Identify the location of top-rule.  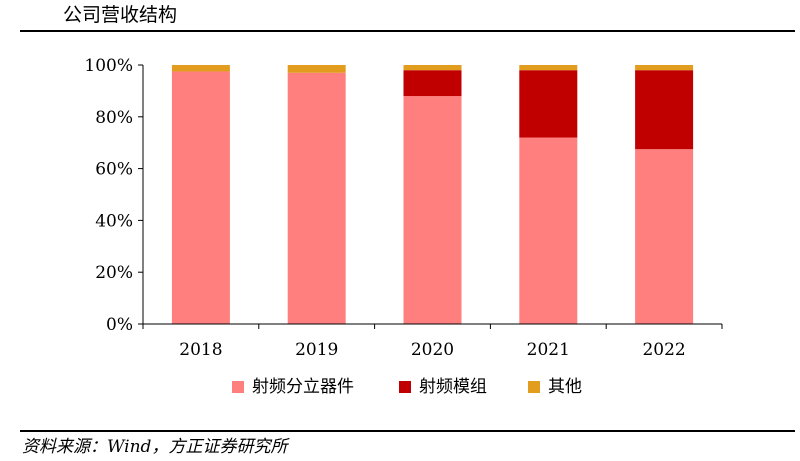
(407, 31).